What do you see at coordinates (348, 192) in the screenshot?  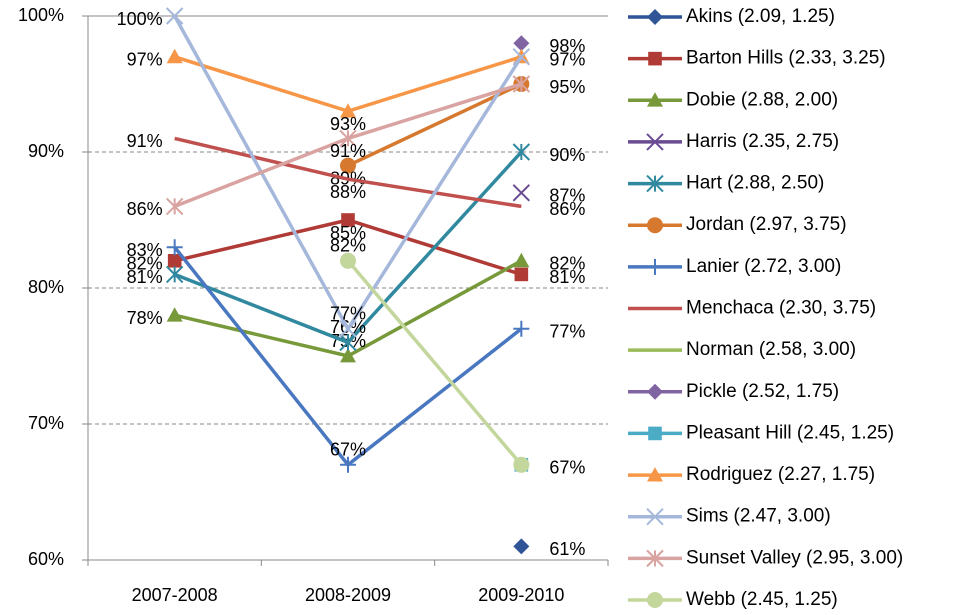 I see `data-label: 88%` at bounding box center [348, 192].